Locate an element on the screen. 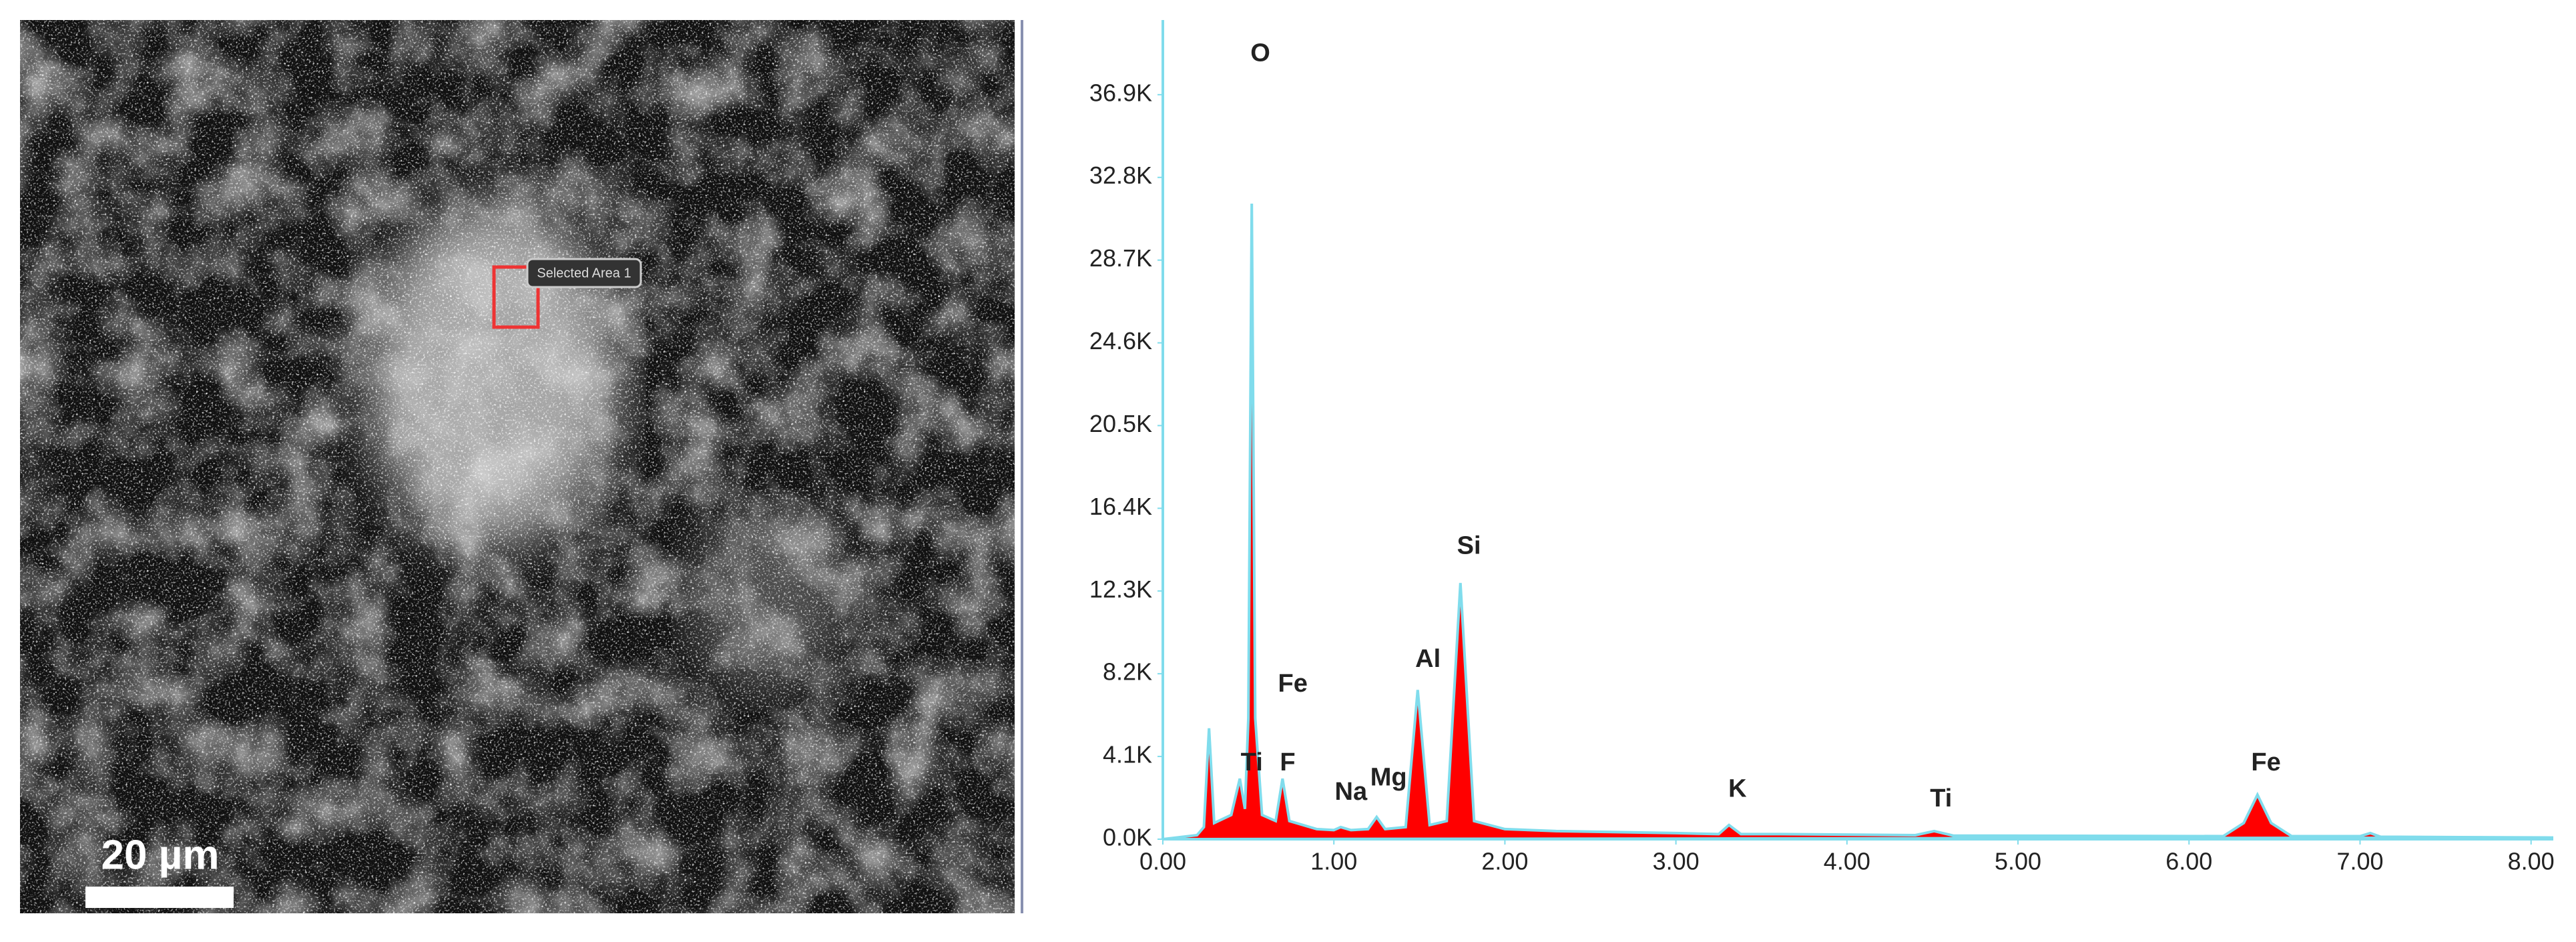 Image resolution: width=2576 pixels, height=942 pixels. x-tick-label: 8.00 is located at coordinates (2531, 862).